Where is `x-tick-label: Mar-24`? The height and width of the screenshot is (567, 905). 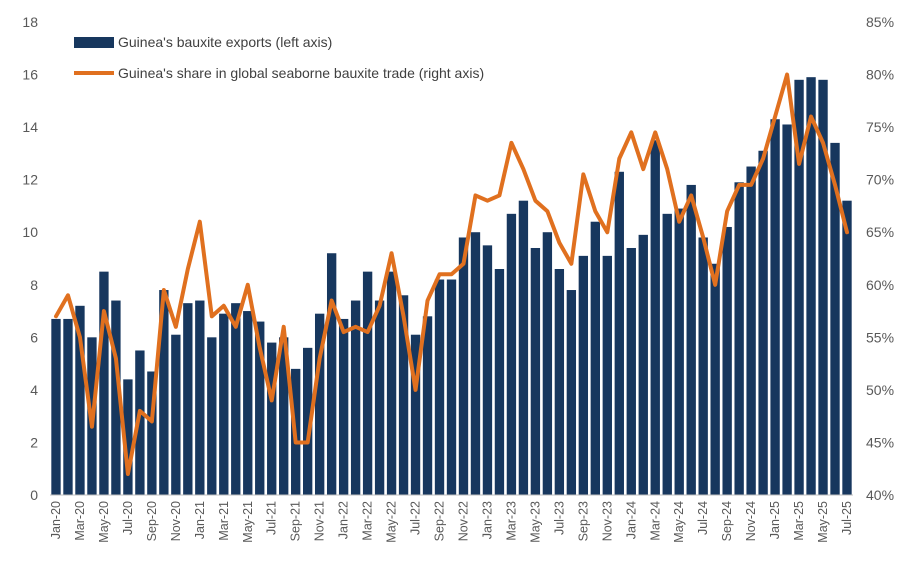
x-tick-label: Mar-24 is located at coordinates (655, 521).